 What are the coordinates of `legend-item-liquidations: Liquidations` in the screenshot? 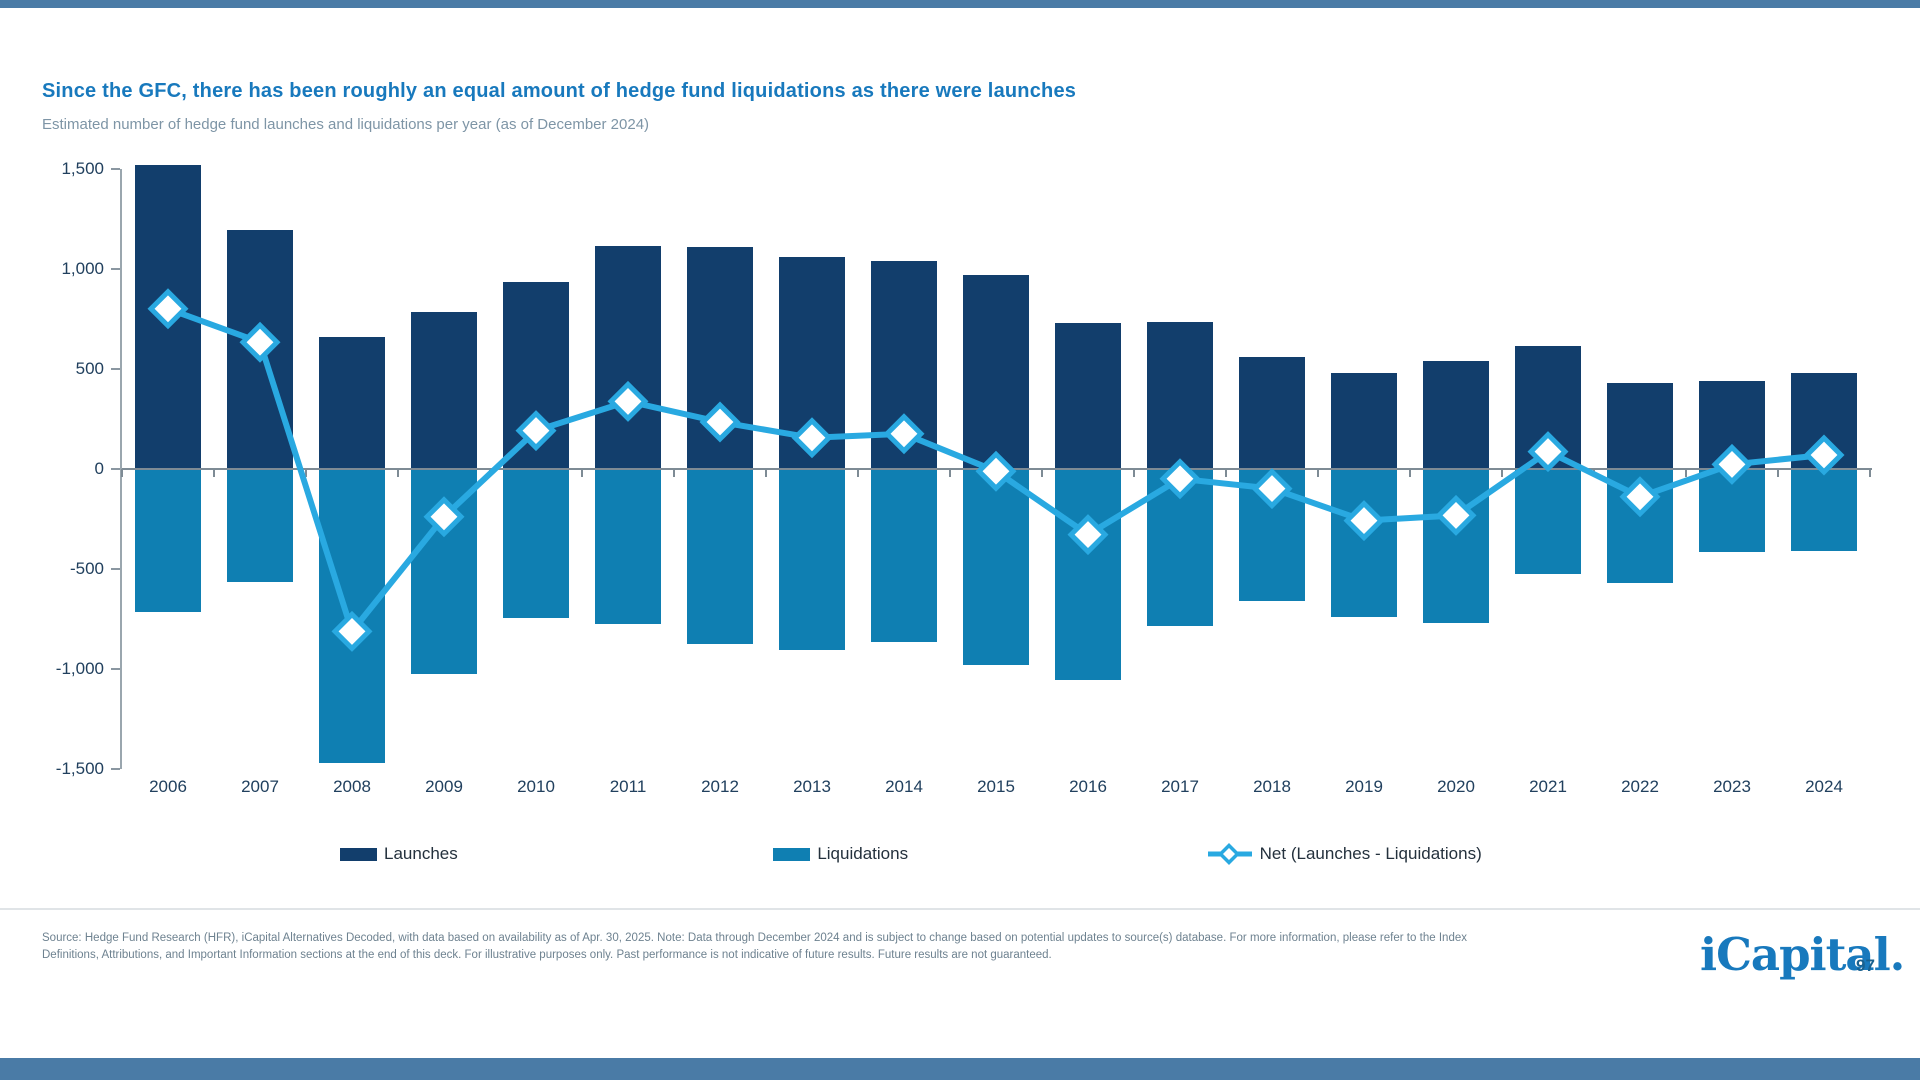 It's located at (989, 854).